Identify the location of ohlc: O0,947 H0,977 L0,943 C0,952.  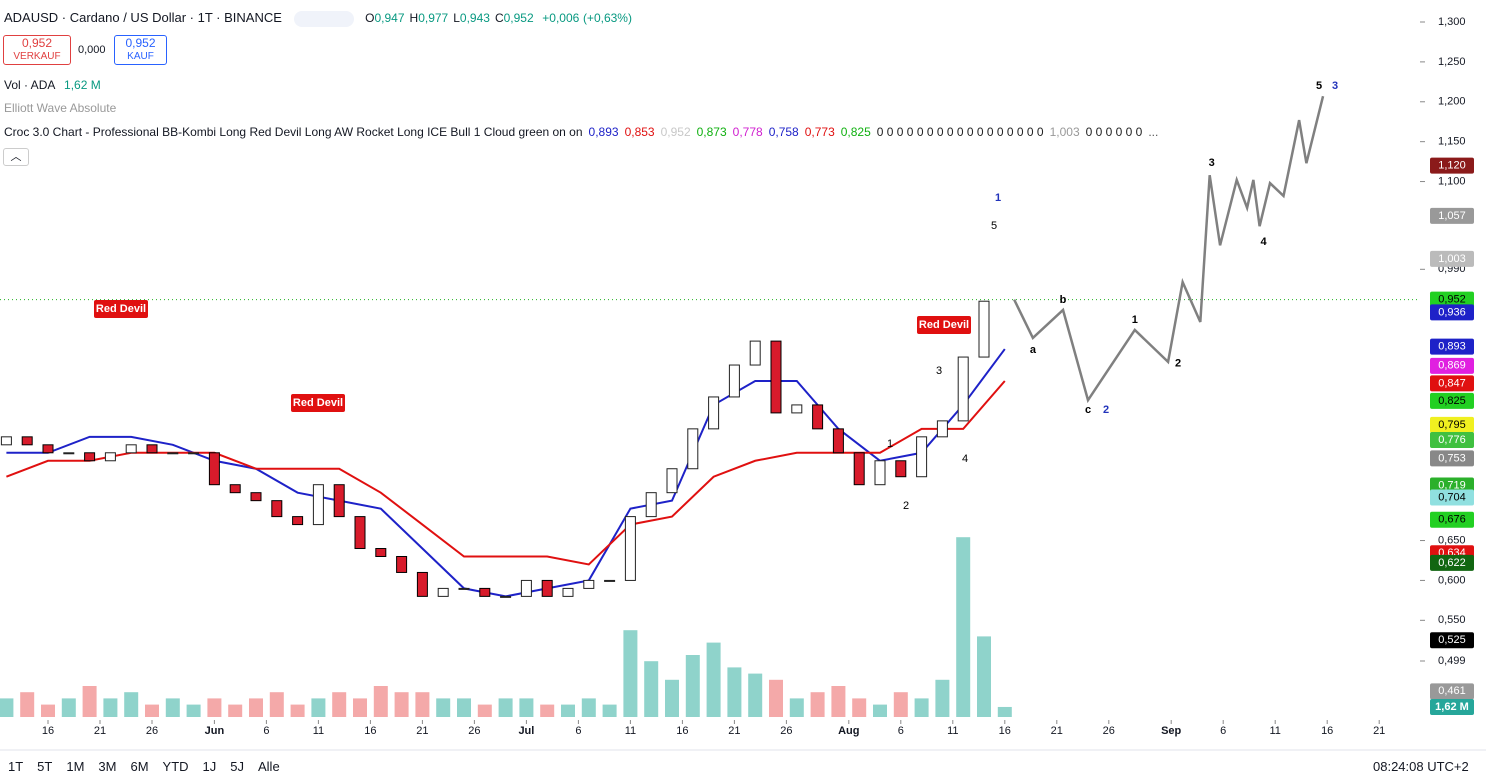
(452, 18).